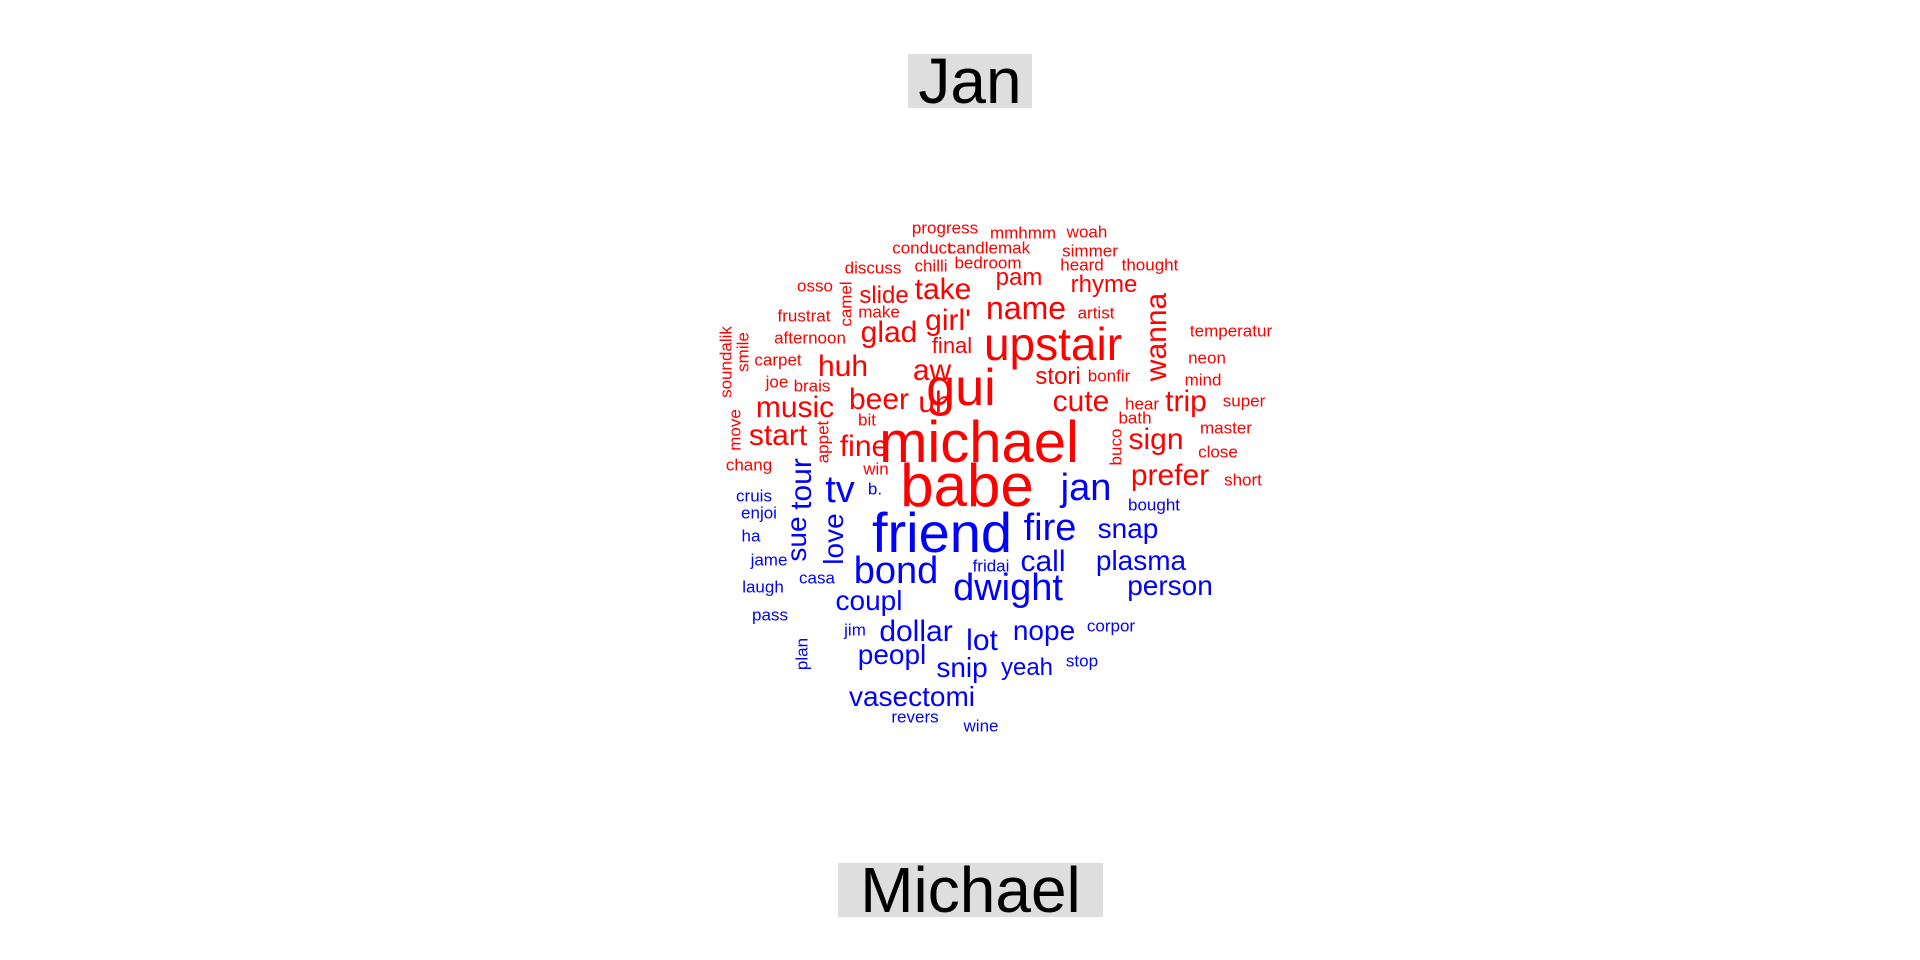 The width and height of the screenshot is (1920, 960). Describe the element at coordinates (896, 571) in the screenshot. I see `word-bottom-bond: bond` at that location.